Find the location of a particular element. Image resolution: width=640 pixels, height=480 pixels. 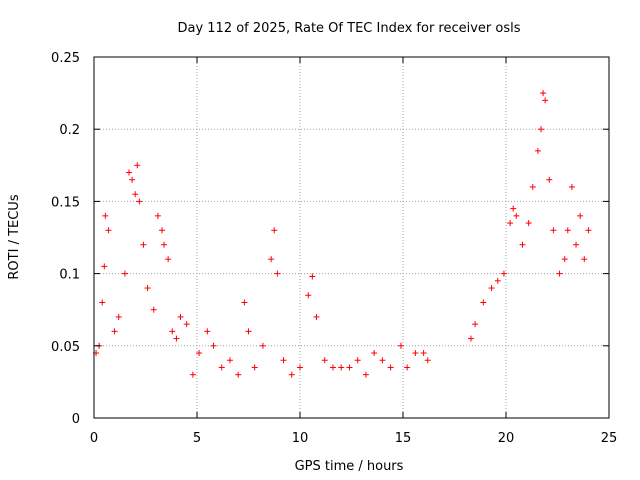

y-tick-label: 0.1 is located at coordinates (69, 275).